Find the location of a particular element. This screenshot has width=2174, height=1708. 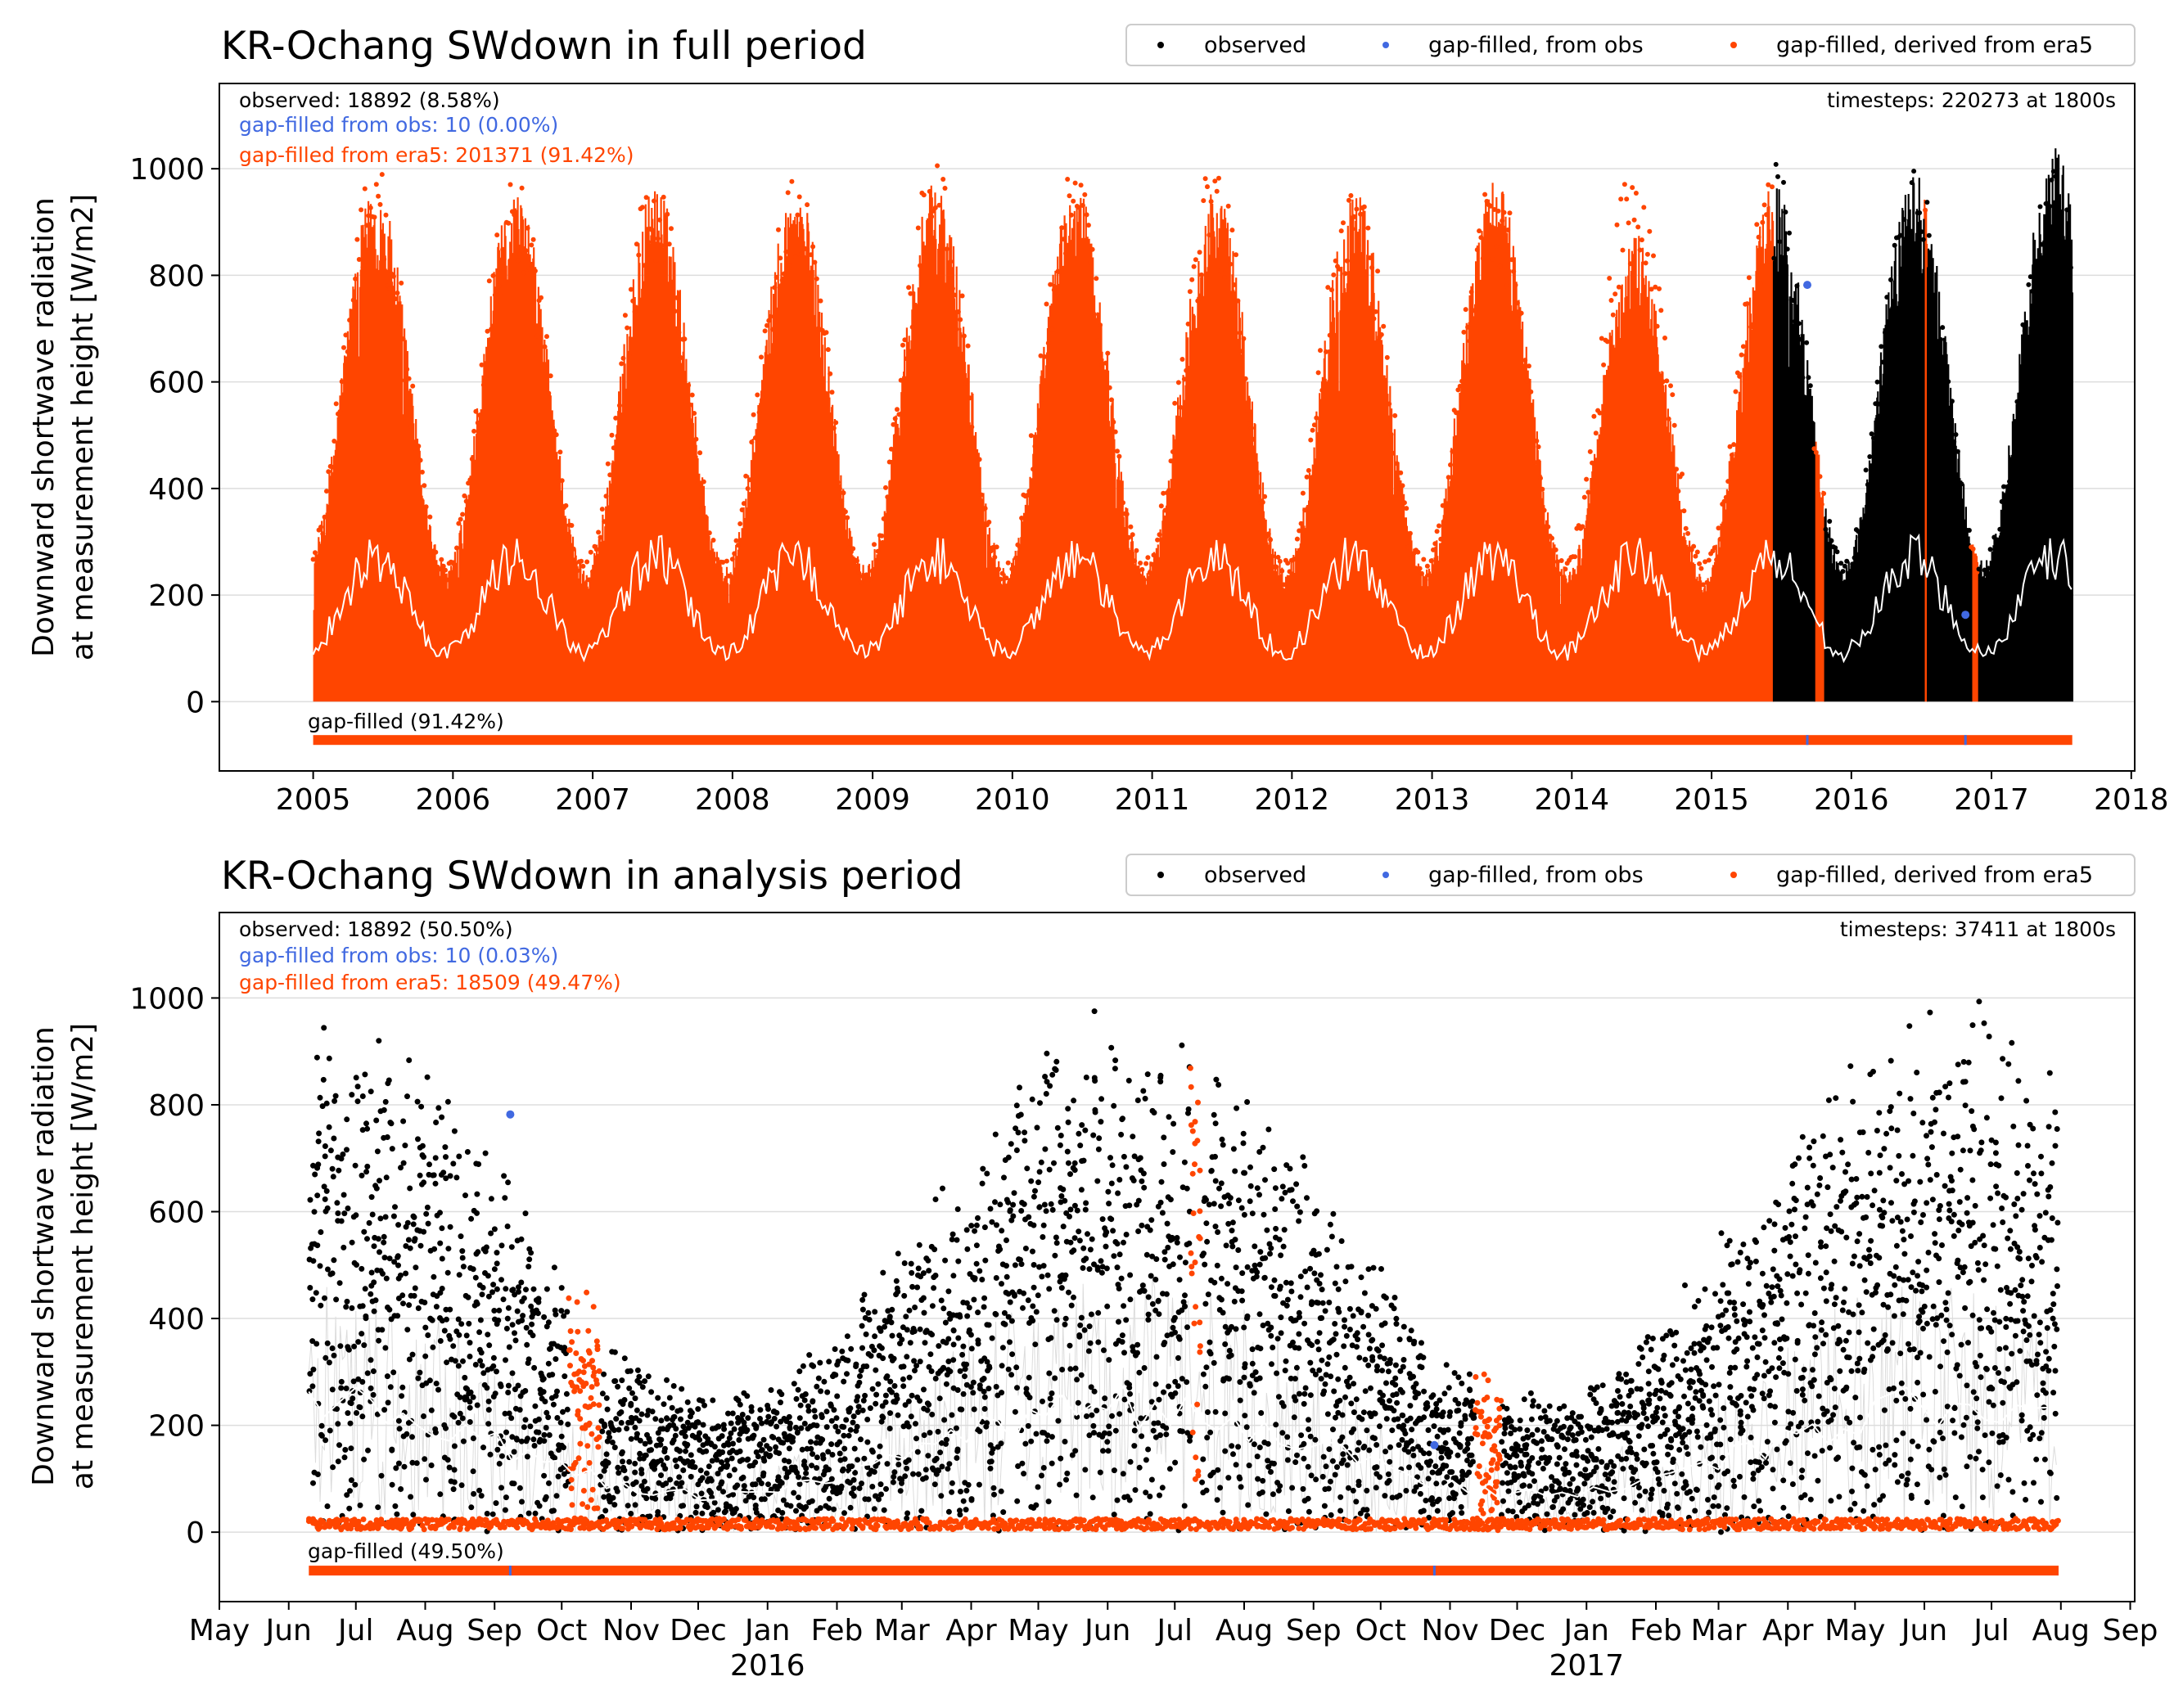

y-tick-label: 200 is located at coordinates (176, 596).